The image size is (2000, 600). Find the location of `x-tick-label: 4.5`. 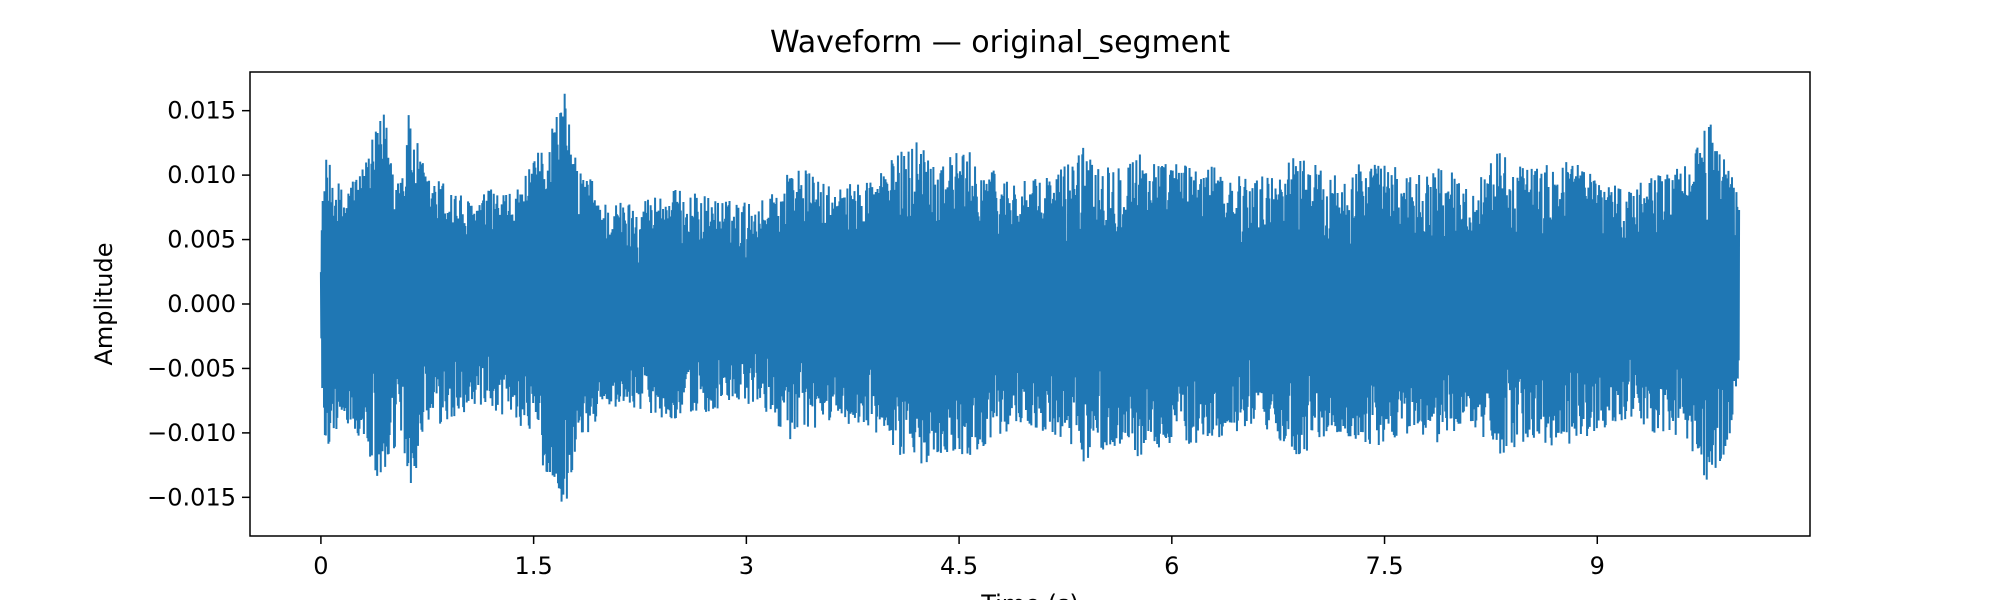

x-tick-label: 4.5 is located at coordinates (959, 566).